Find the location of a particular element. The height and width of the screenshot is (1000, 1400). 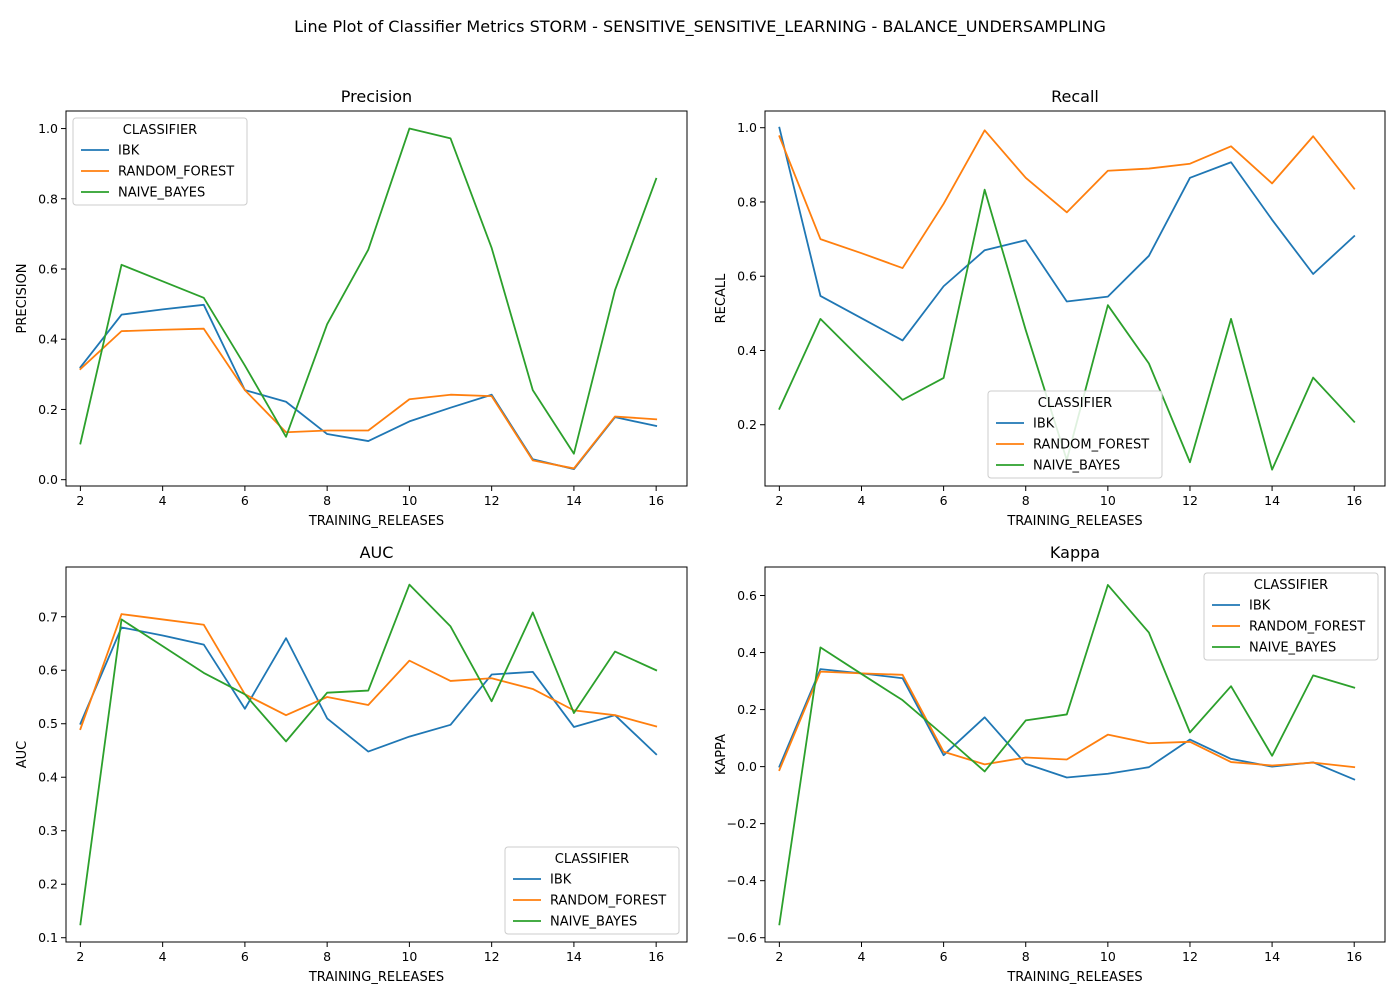

y-axis-label: AUC is located at coordinates (22, 755).